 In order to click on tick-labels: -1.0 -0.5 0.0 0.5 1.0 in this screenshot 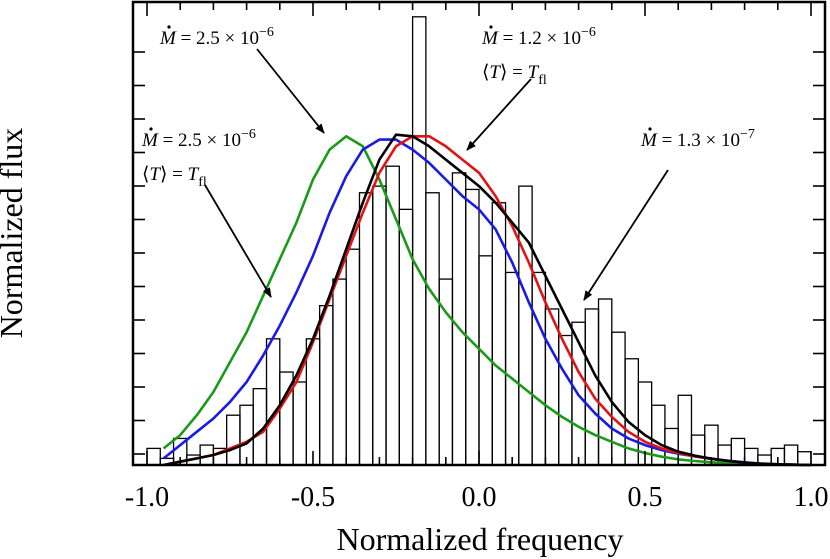, I will do `click(477, 497)`.